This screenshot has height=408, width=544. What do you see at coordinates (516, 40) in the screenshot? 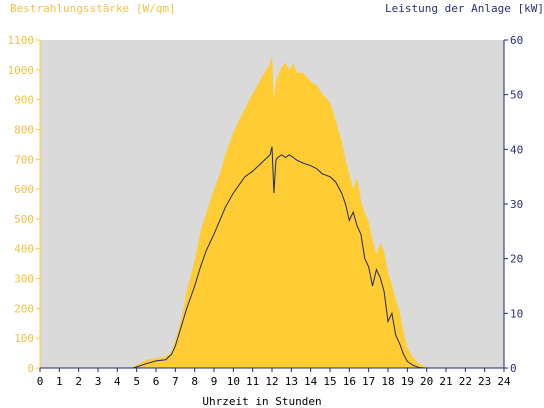
I see `right-tick-label: 60` at bounding box center [516, 40].